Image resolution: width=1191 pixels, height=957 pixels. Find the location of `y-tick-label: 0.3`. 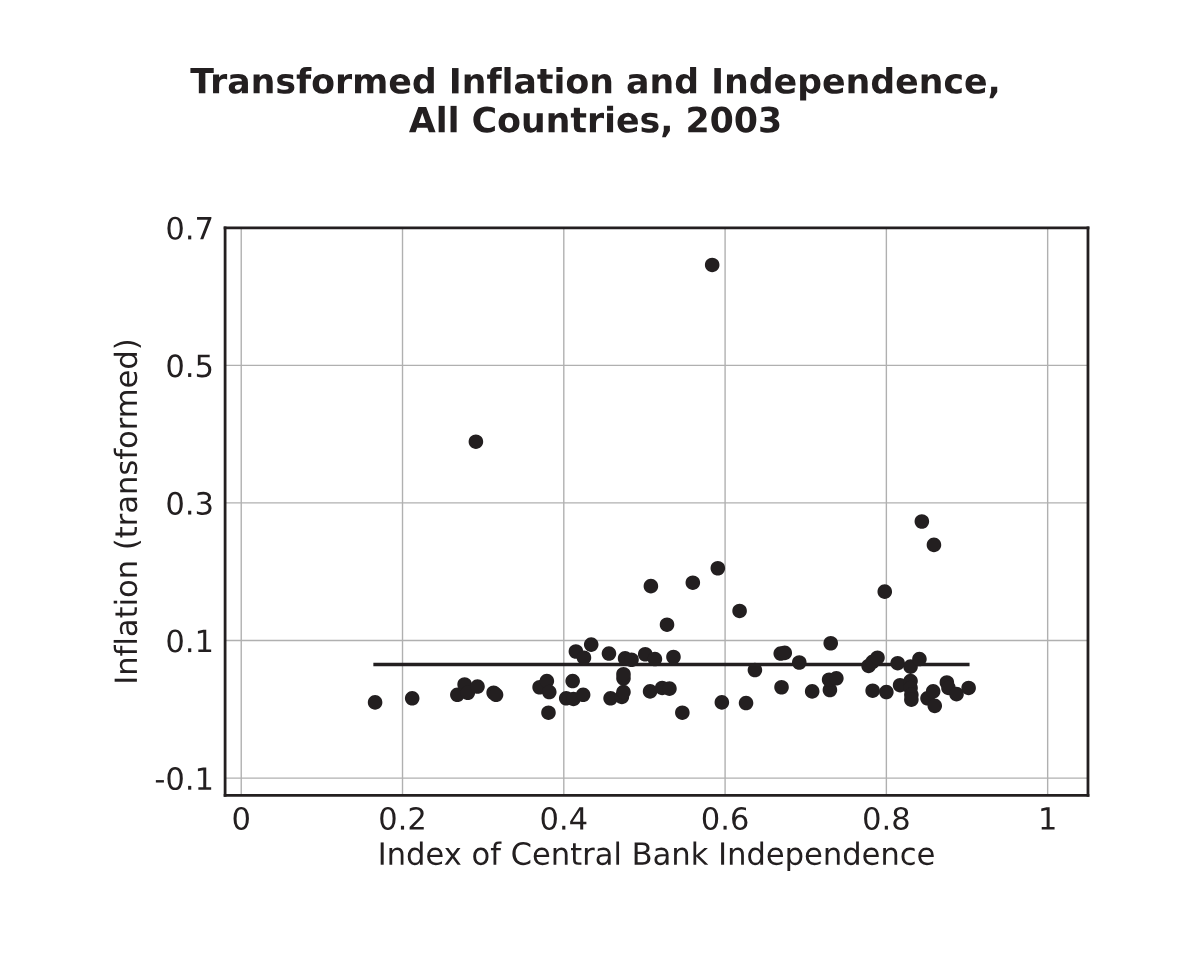

y-tick-label: 0.3 is located at coordinates (189, 503).